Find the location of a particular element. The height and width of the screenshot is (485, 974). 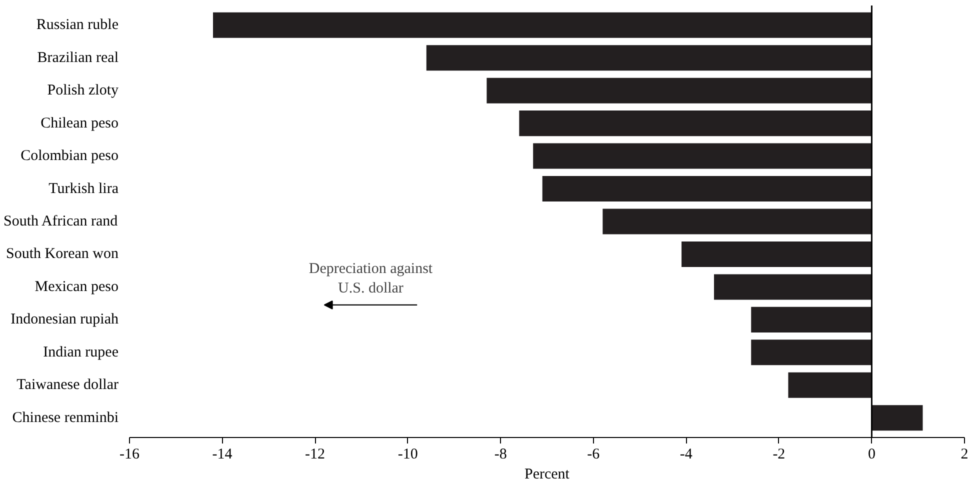

x-tick-label: 0 is located at coordinates (872, 454).